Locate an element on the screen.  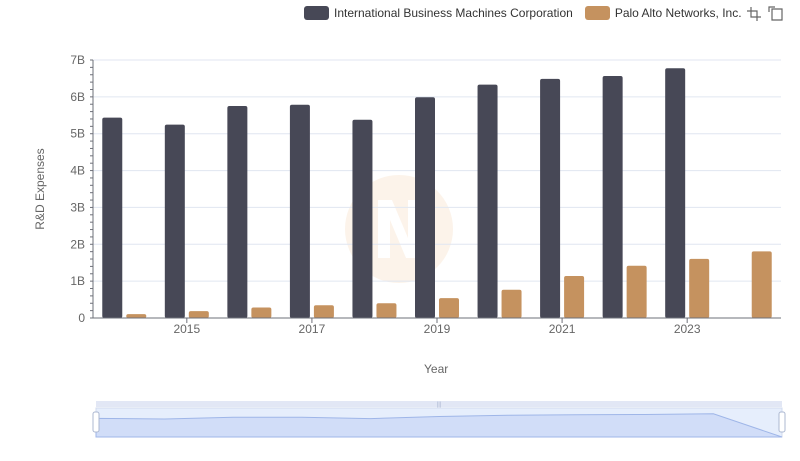
legend-swatch-panw is located at coordinates (597, 13).